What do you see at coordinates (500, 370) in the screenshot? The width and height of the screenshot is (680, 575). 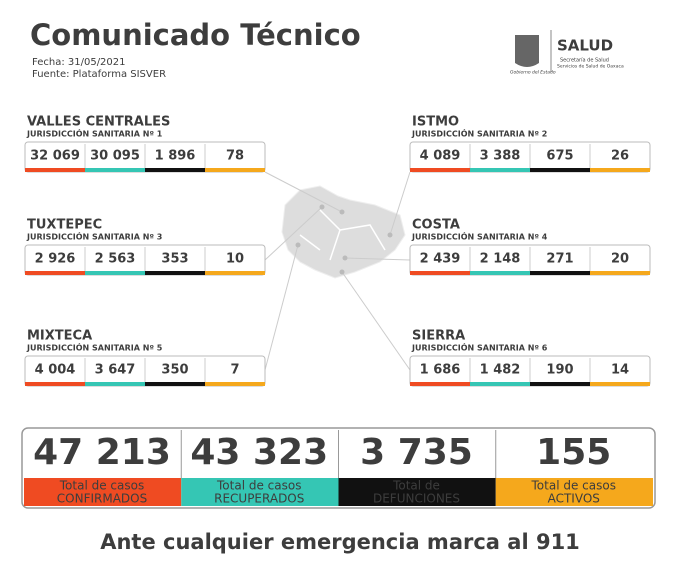 I see `cell-value: 1 482` at bounding box center [500, 370].